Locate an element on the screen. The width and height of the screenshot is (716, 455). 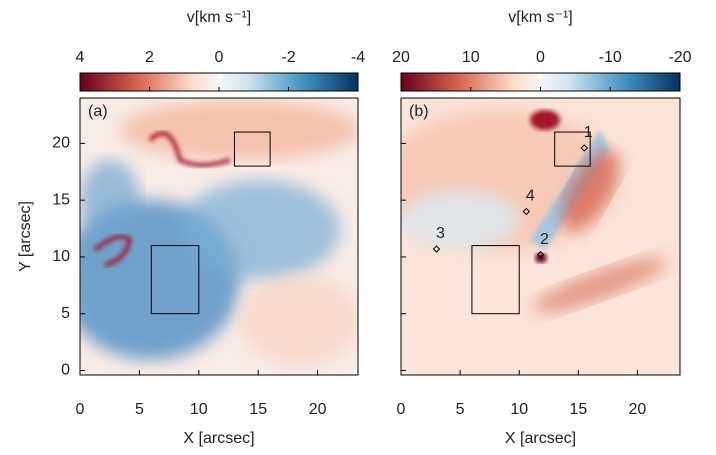
panel-label: (b) is located at coordinates (419, 111).